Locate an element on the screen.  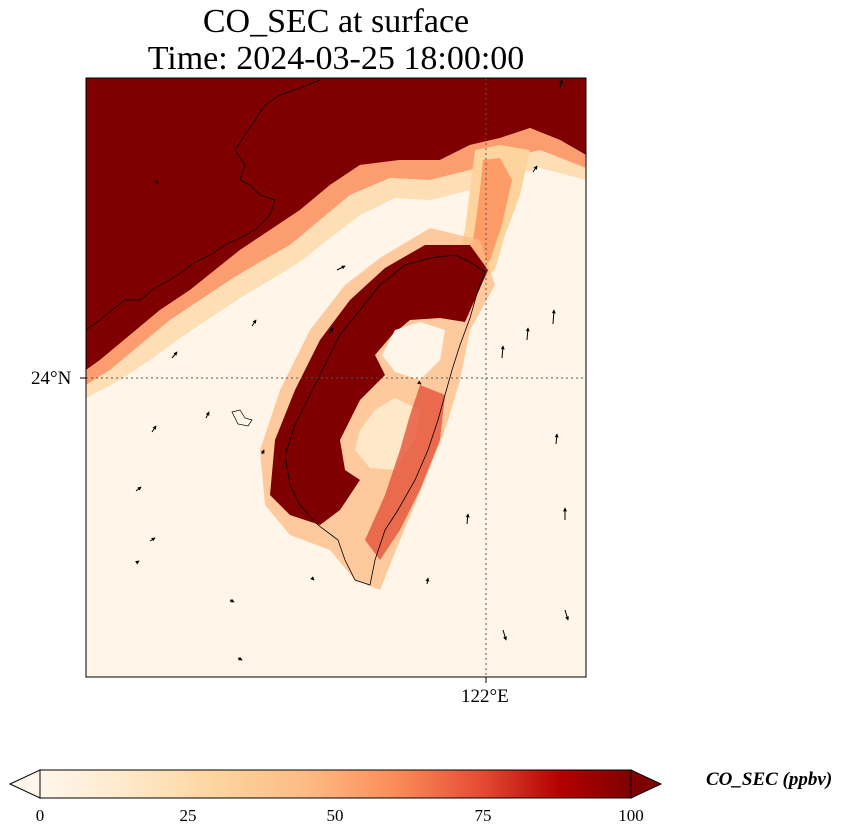
colorbar-tick-25: 25 is located at coordinates (188, 815).